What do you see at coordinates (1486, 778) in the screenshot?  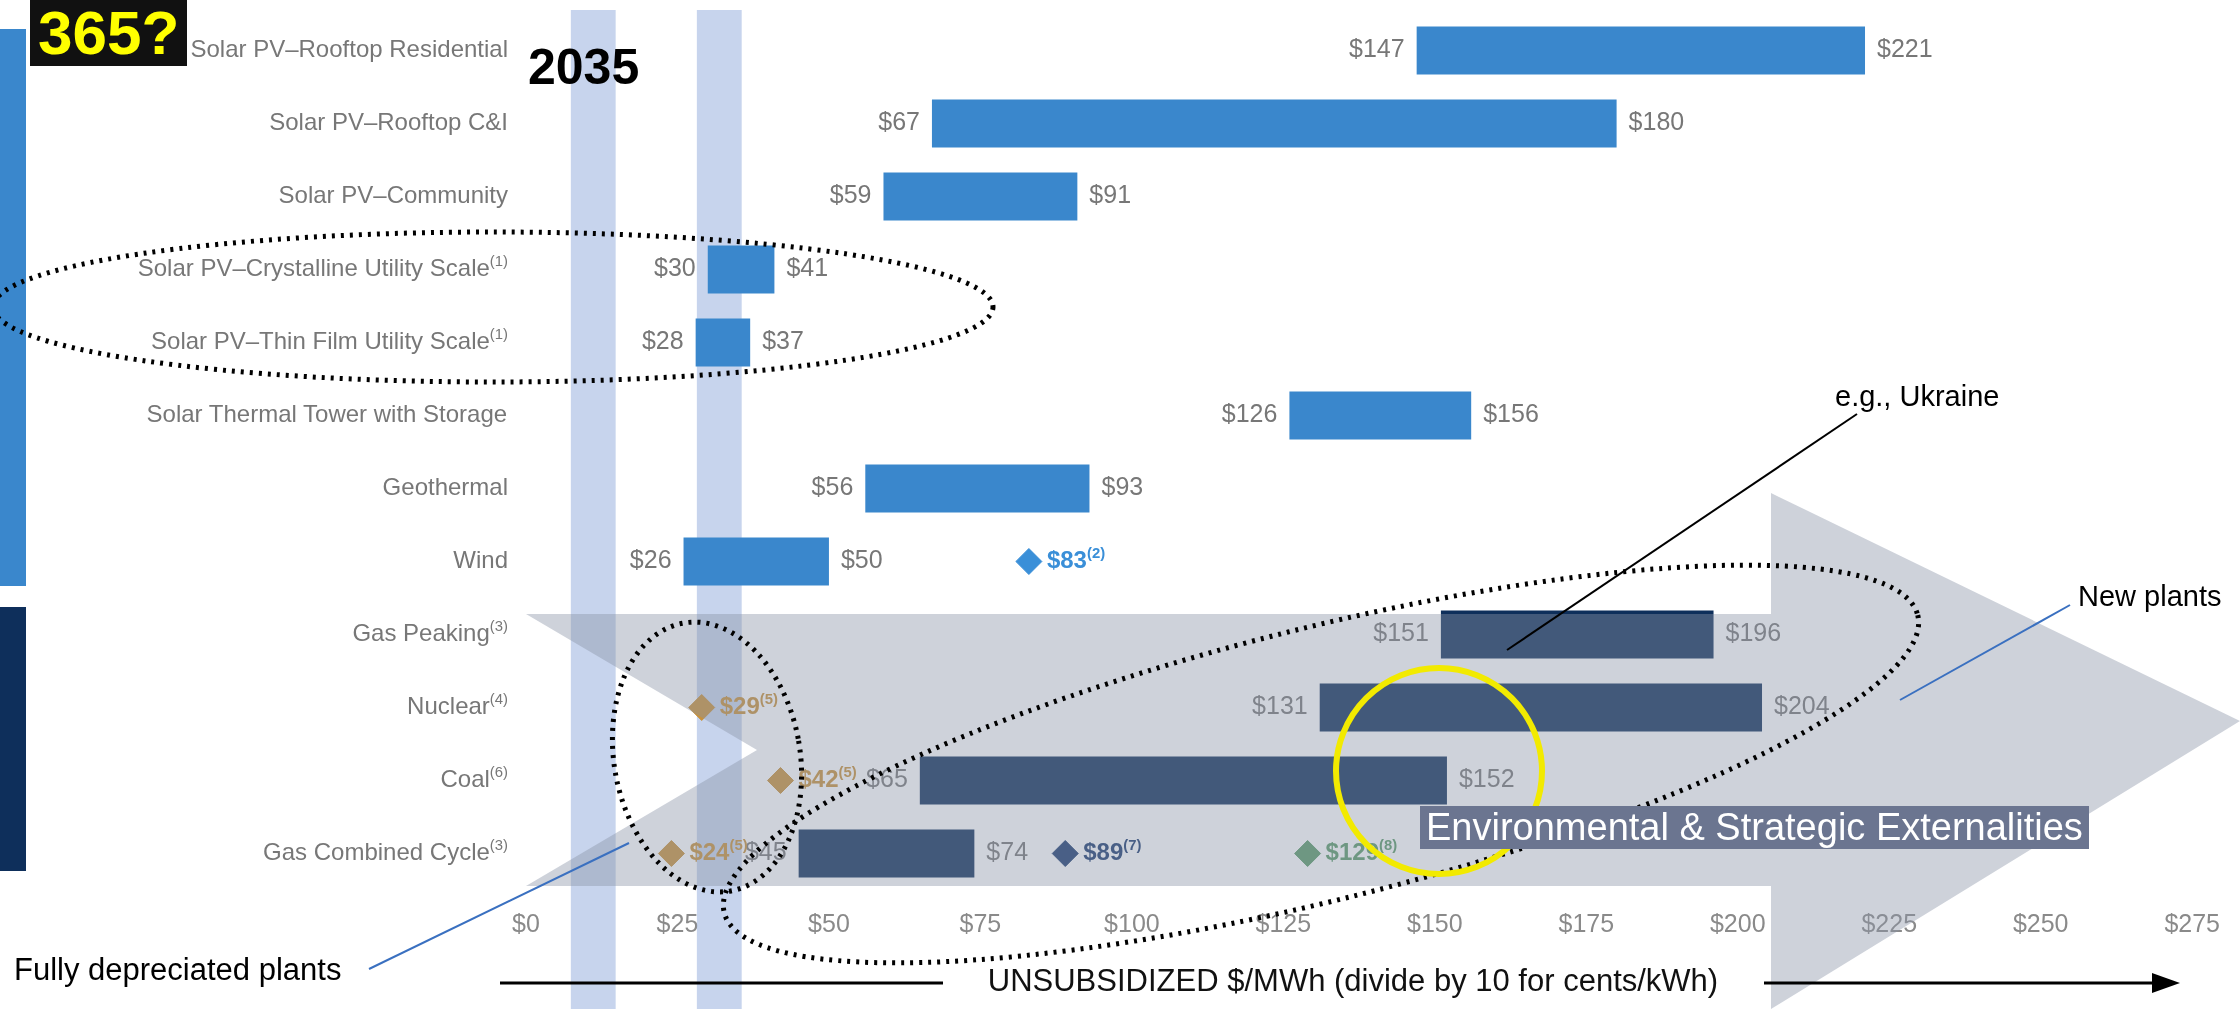 I see `annotation: $152` at bounding box center [1486, 778].